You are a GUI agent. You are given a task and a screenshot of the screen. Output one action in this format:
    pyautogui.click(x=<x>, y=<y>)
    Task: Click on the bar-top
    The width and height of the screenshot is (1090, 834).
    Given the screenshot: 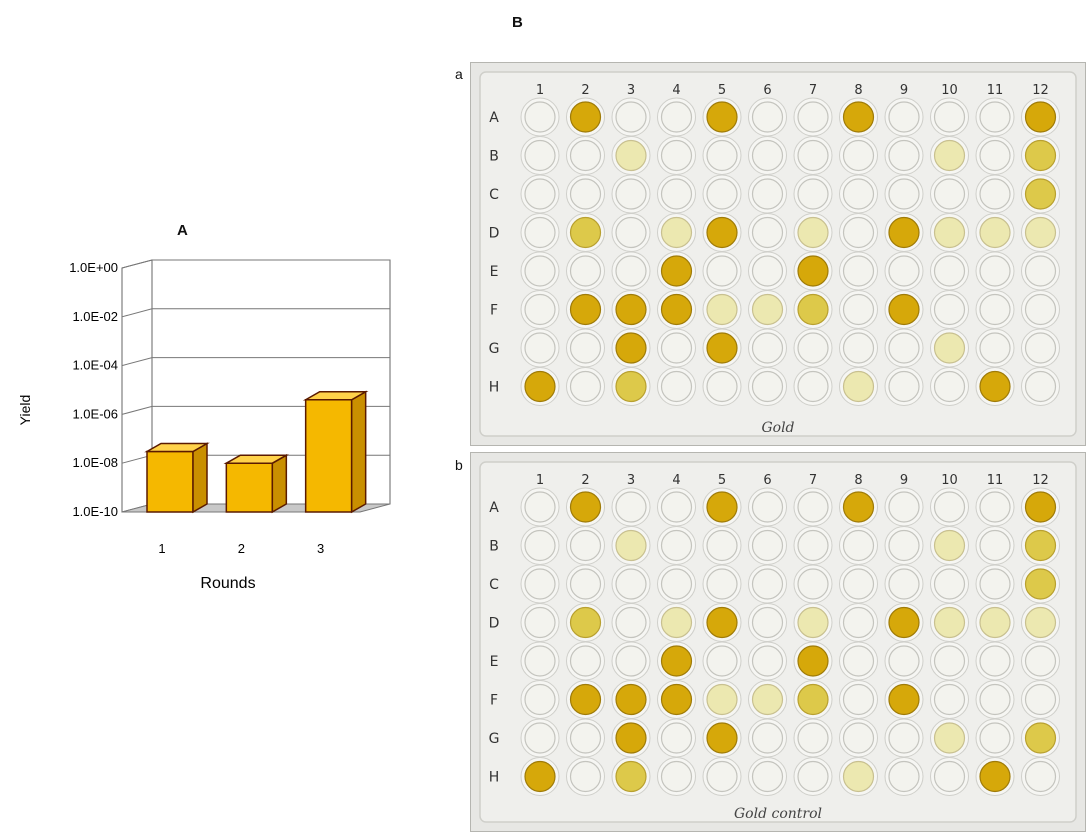 What is the action you would take?
    pyautogui.click(x=256, y=459)
    